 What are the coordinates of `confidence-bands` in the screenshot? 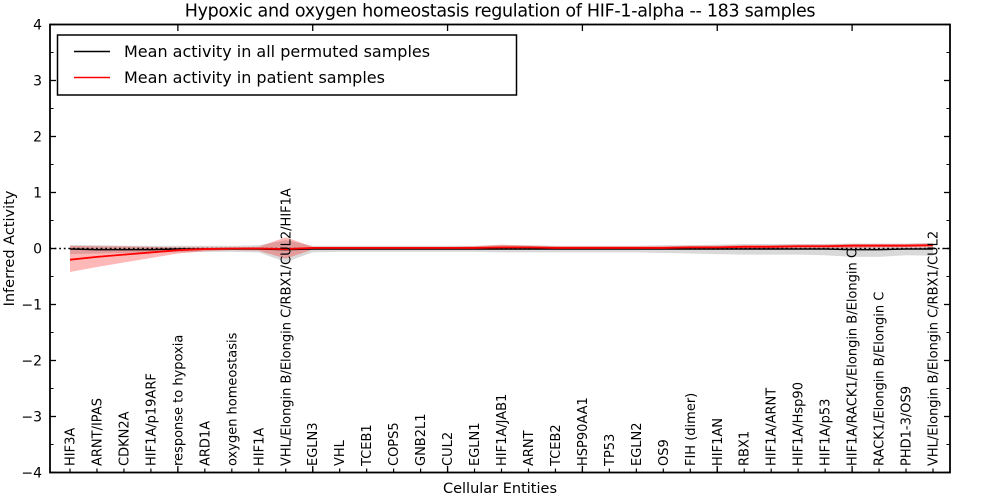 It's located at (501, 255).